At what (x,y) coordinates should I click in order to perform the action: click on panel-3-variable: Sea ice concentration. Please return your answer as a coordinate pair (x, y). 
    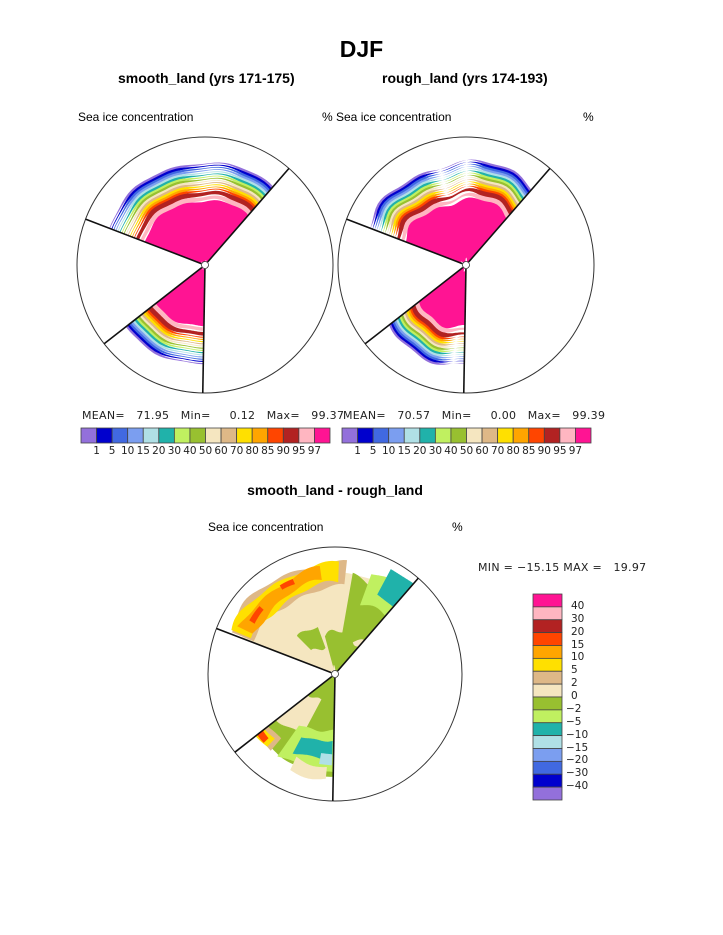
    Looking at the image, I should click on (266, 527).